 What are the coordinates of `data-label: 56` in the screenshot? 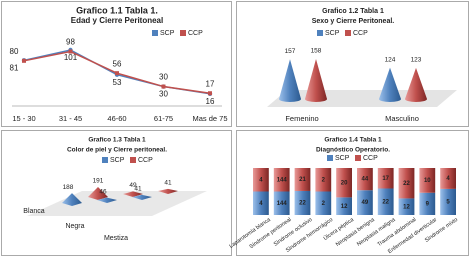 It's located at (117, 63).